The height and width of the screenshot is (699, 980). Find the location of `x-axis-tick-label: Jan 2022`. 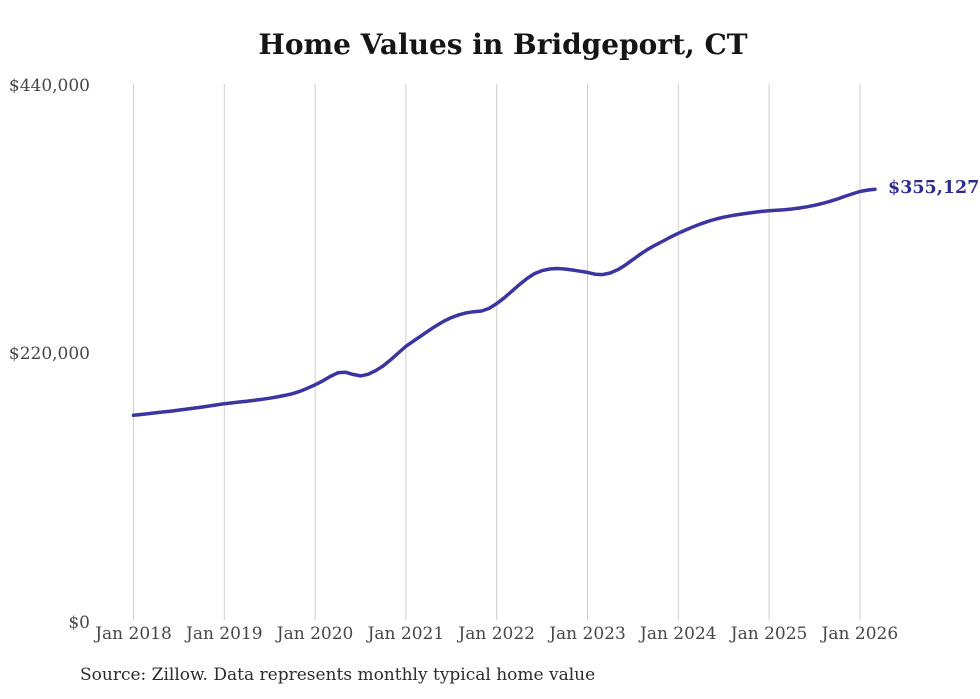

x-axis-tick-label: Jan 2022 is located at coordinates (496, 634).